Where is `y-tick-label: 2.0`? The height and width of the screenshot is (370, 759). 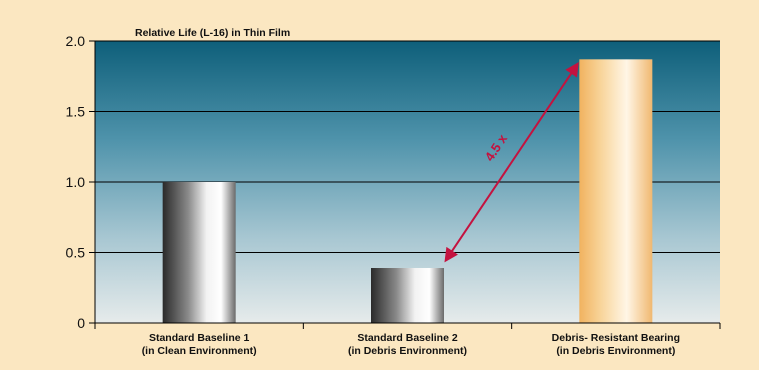 y-tick-label: 2.0 is located at coordinates (76, 41).